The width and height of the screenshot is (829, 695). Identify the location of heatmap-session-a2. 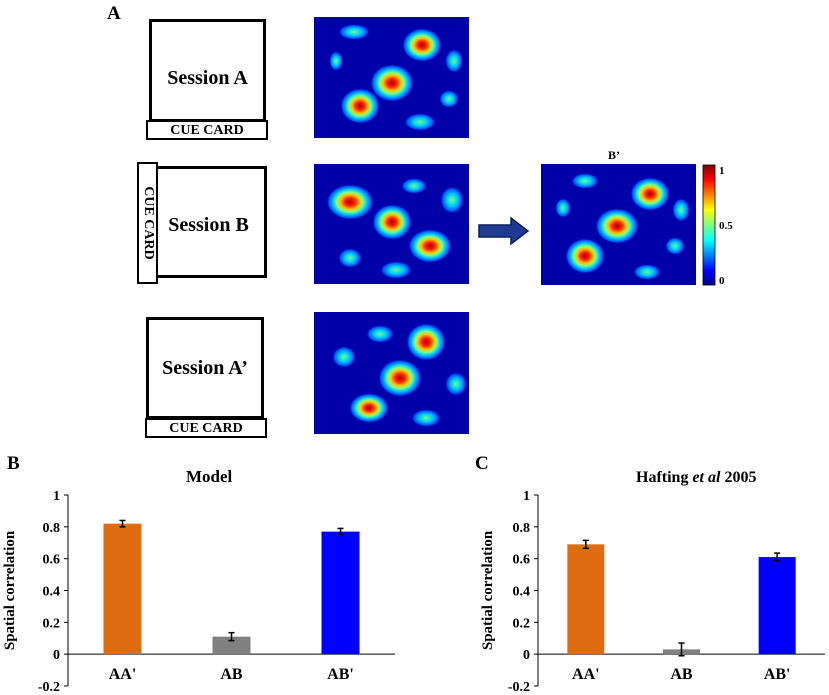
(391, 373).